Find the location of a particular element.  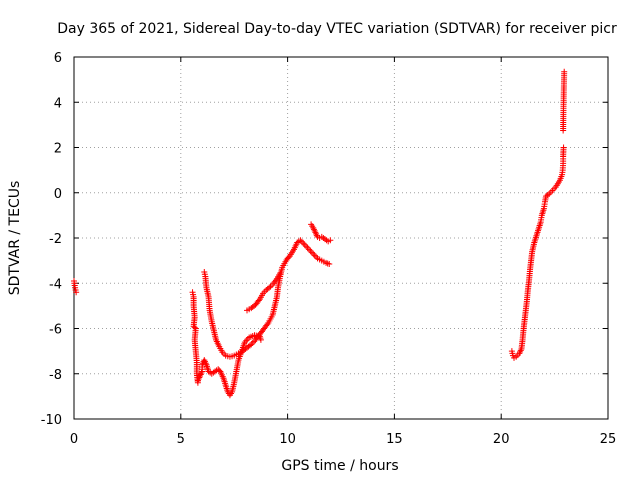

y-tick-label: 0 is located at coordinates (58, 194).